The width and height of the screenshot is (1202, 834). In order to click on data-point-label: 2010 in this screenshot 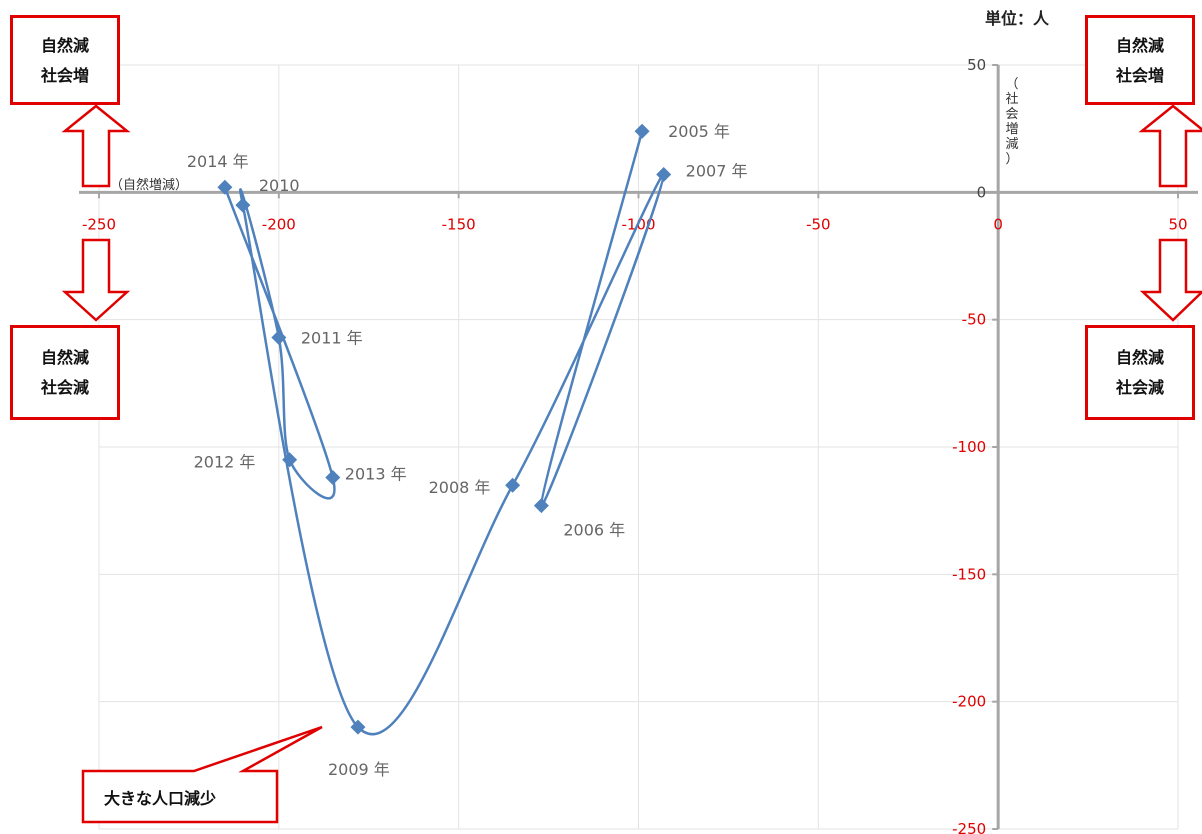, I will do `click(279, 185)`.